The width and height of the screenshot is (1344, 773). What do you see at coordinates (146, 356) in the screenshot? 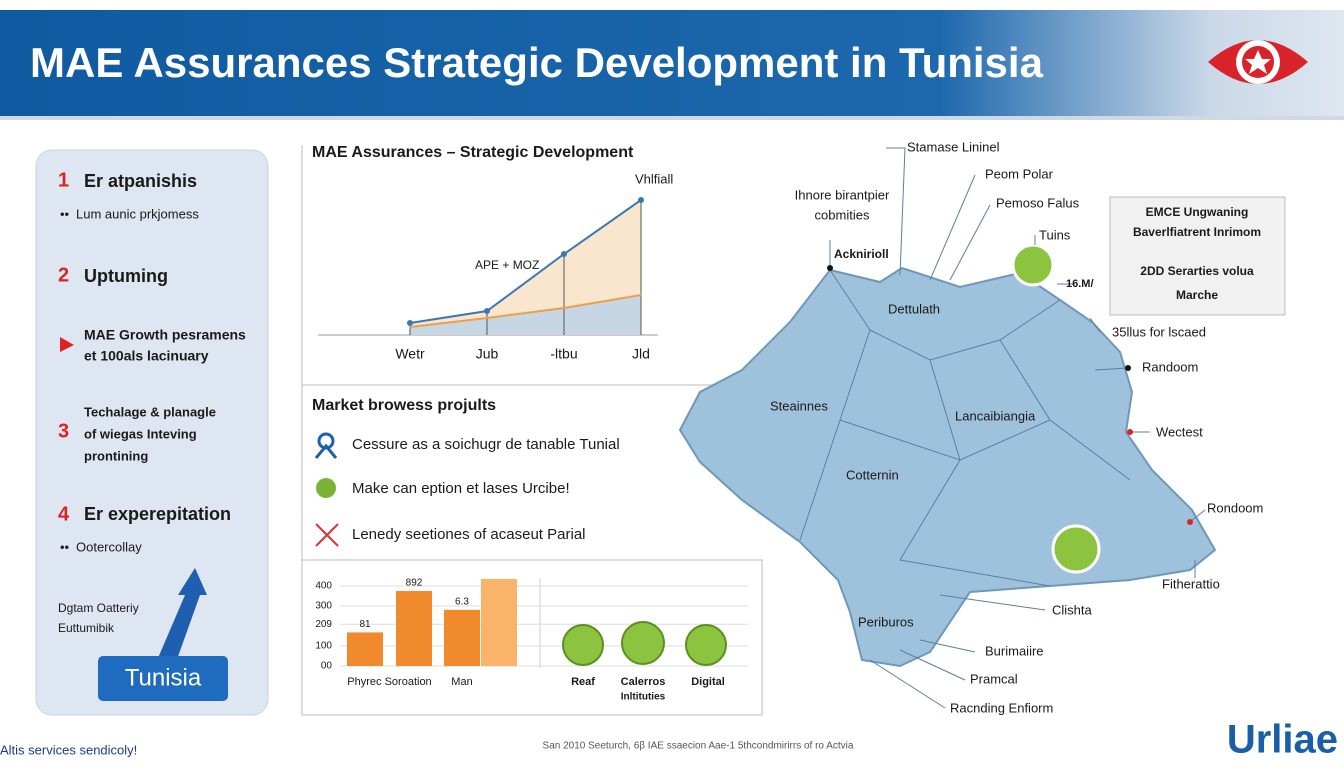
I see `item-line: et 100als lacinuary` at bounding box center [146, 356].